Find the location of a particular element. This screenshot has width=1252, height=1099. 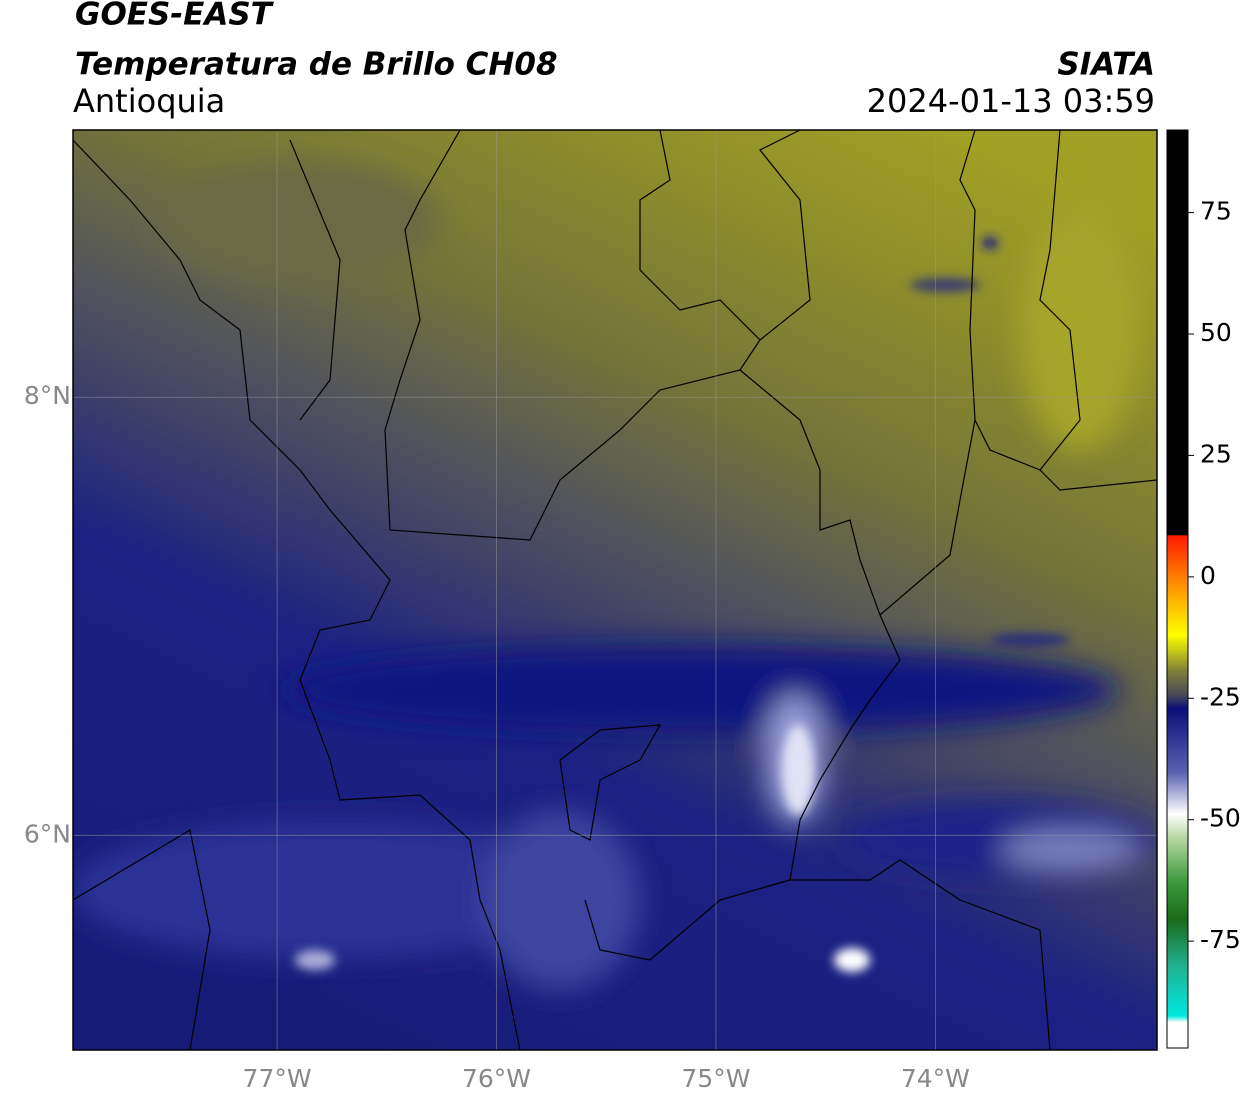

colorbar-tick-label: 75 is located at coordinates (1216, 211).